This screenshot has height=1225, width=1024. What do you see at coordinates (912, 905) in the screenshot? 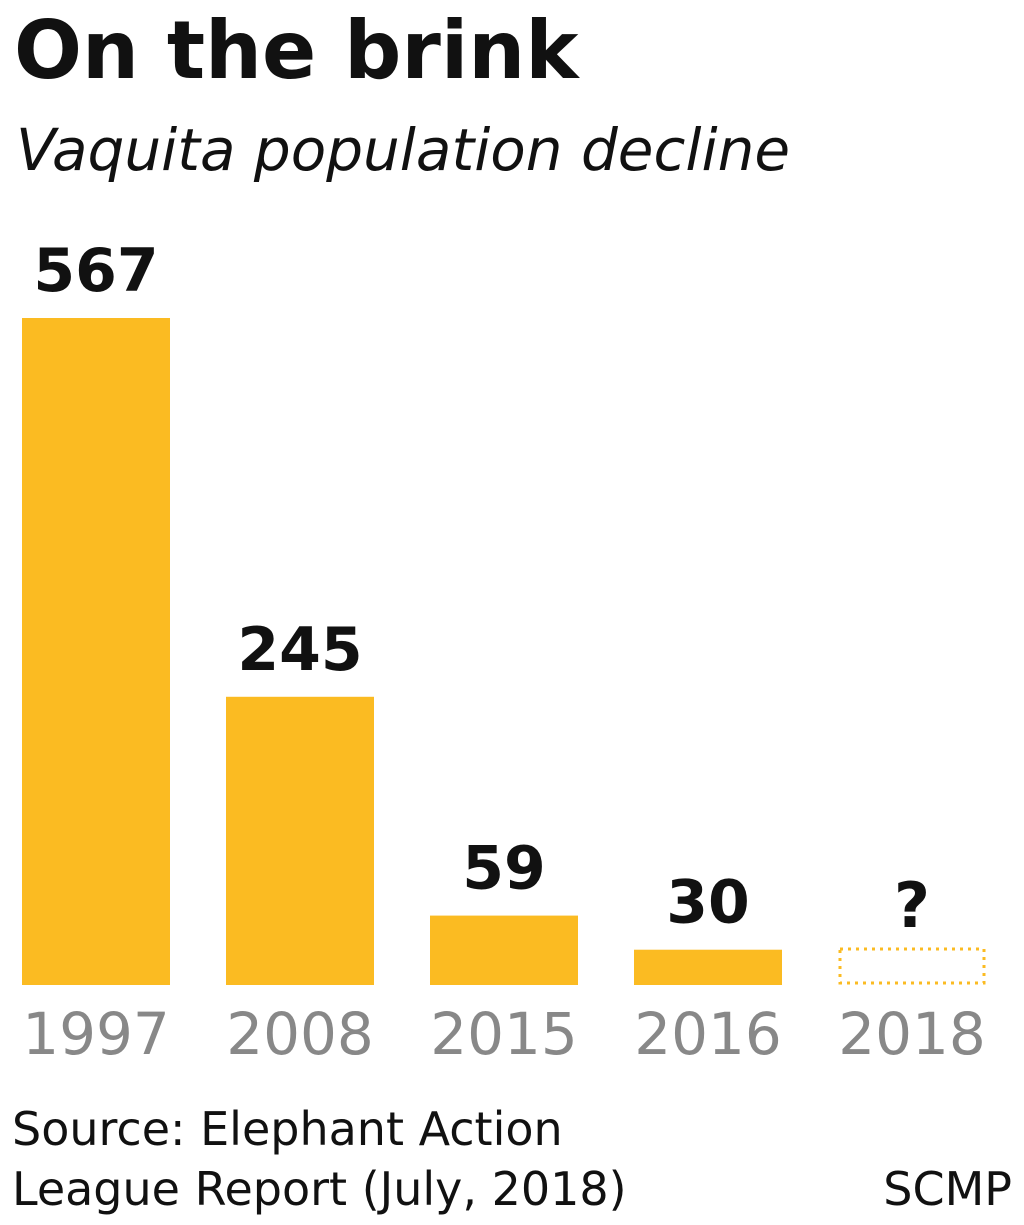
I see `value-label: ?` at bounding box center [912, 905].